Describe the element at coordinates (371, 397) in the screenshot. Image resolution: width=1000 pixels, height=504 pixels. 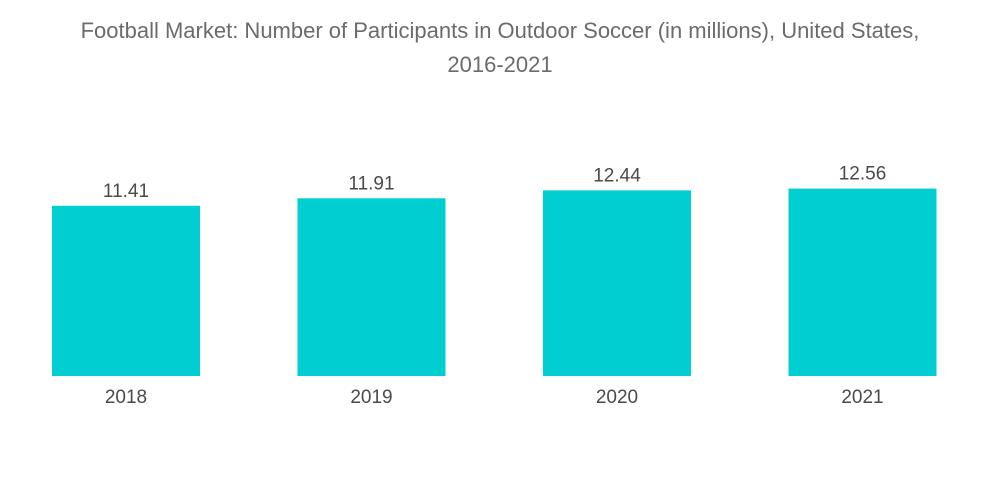
I see `category-label-2019: 2019` at that location.